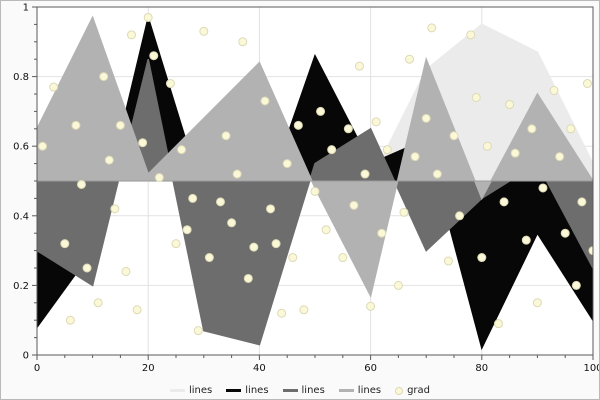 Image resolution: width=600 pixels, height=400 pixels. I want to click on y-tick-label: 0.2, so click(21, 286).